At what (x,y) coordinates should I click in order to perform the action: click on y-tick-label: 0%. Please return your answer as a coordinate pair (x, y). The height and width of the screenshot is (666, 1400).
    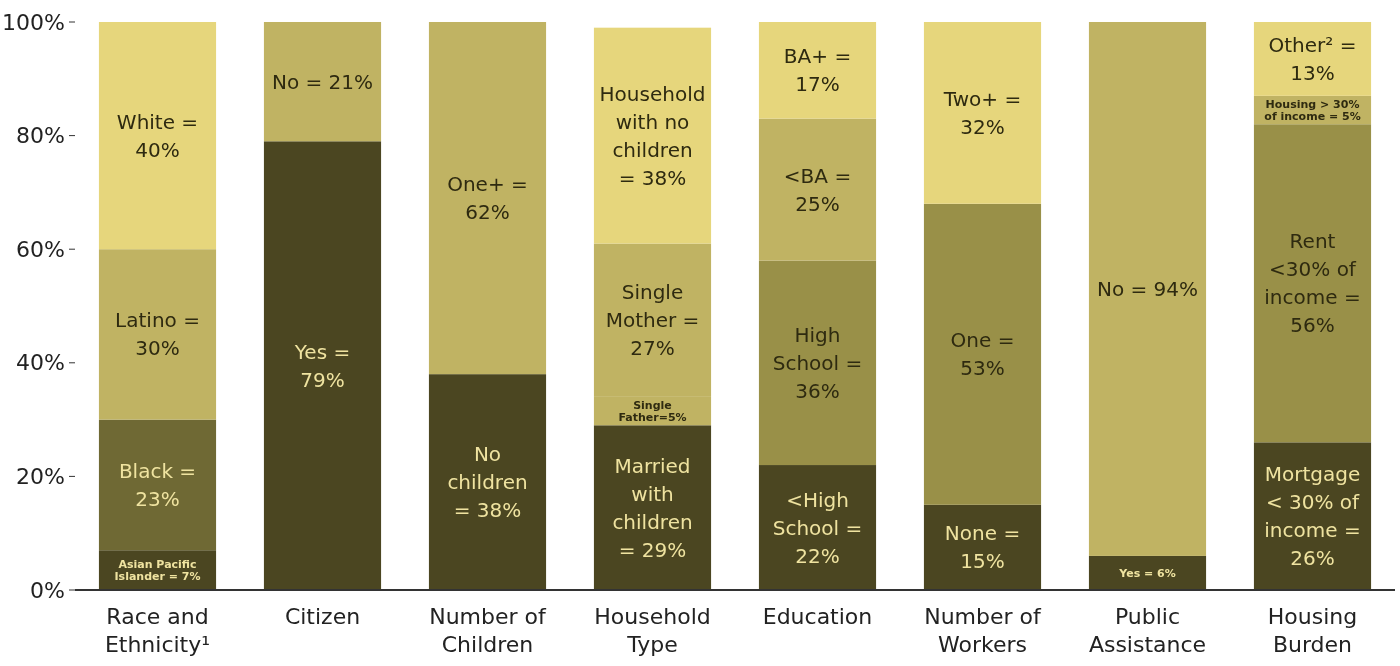
    Looking at the image, I should click on (47, 590).